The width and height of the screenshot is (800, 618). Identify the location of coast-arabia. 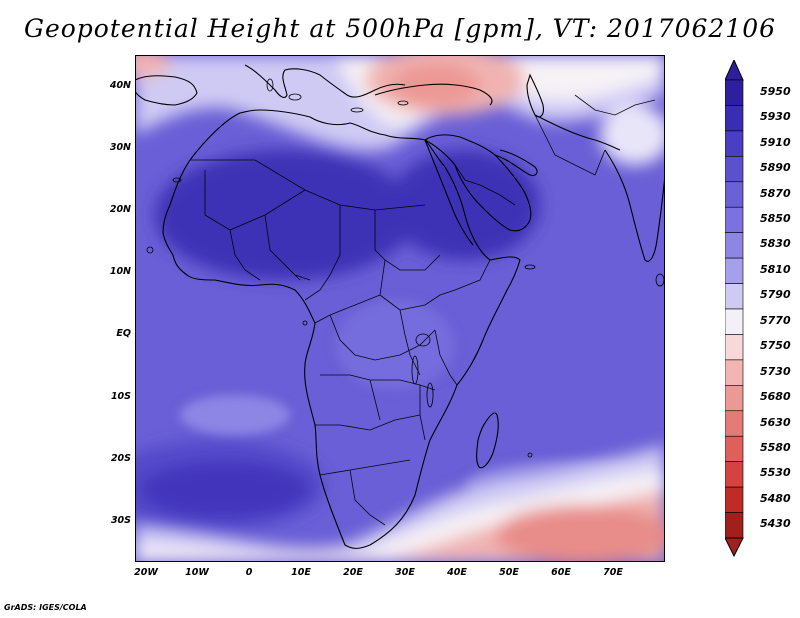
(477, 183).